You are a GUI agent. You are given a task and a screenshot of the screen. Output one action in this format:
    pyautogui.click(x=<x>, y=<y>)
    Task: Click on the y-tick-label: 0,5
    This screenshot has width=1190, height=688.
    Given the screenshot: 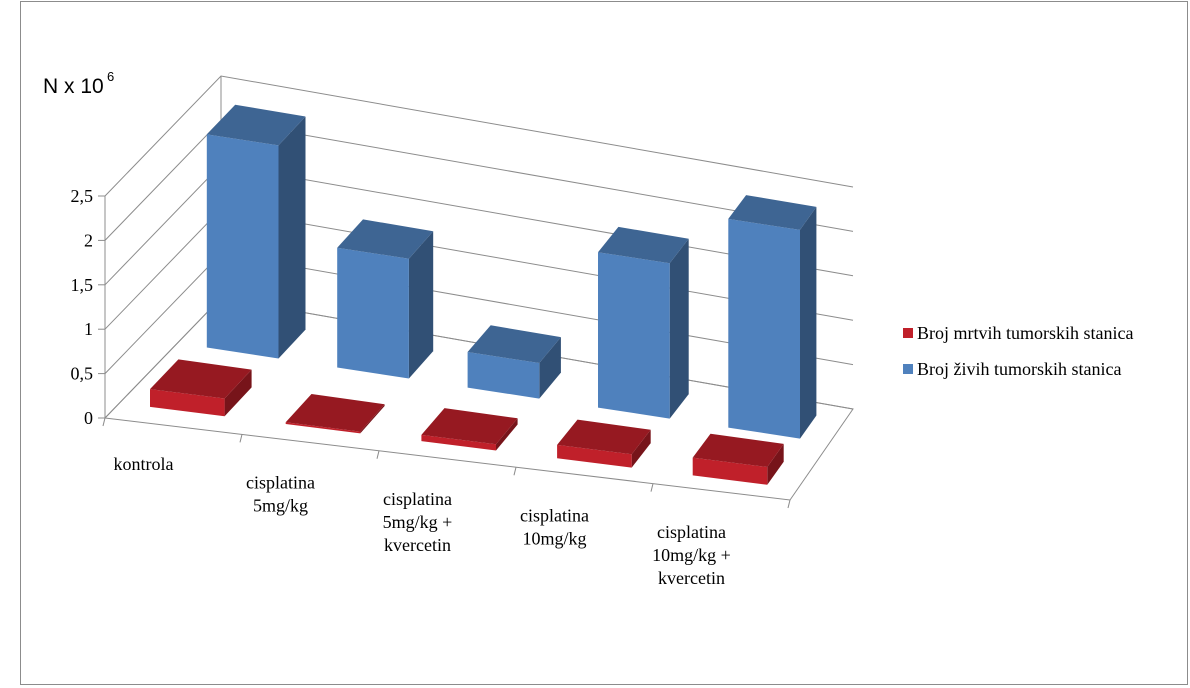 What is the action you would take?
    pyautogui.click(x=82, y=374)
    